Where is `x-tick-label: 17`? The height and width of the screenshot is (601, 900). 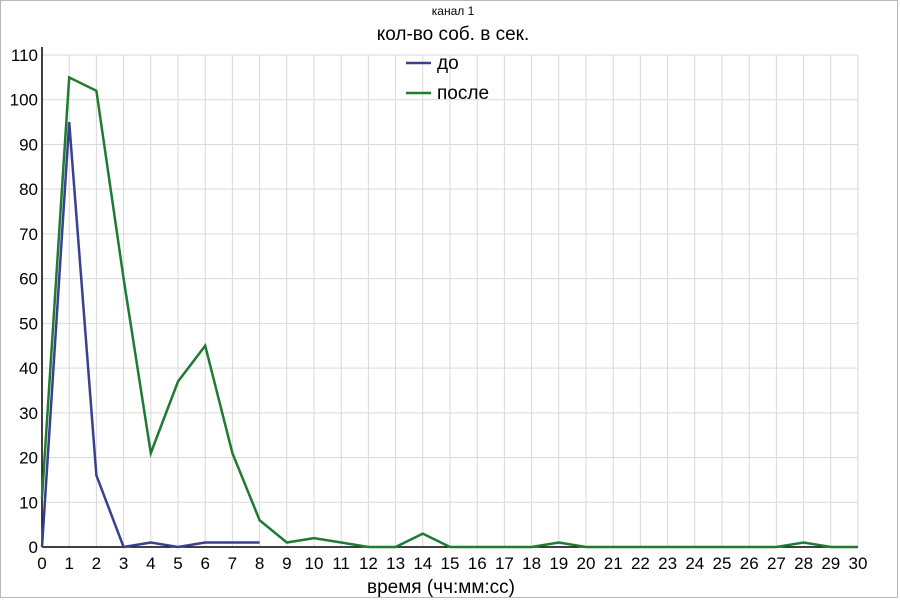
x-tick-label: 17 is located at coordinates (504, 563).